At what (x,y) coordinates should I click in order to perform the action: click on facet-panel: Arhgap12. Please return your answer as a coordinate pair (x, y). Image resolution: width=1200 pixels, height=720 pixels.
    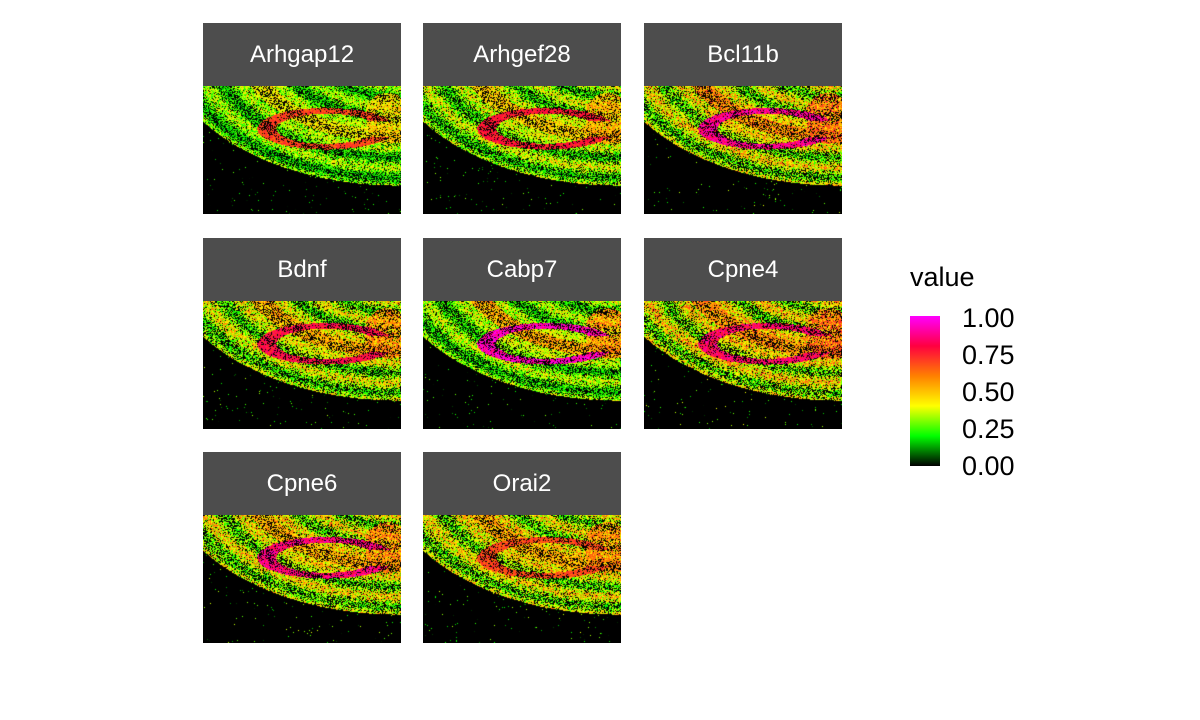
    Looking at the image, I should click on (302, 118).